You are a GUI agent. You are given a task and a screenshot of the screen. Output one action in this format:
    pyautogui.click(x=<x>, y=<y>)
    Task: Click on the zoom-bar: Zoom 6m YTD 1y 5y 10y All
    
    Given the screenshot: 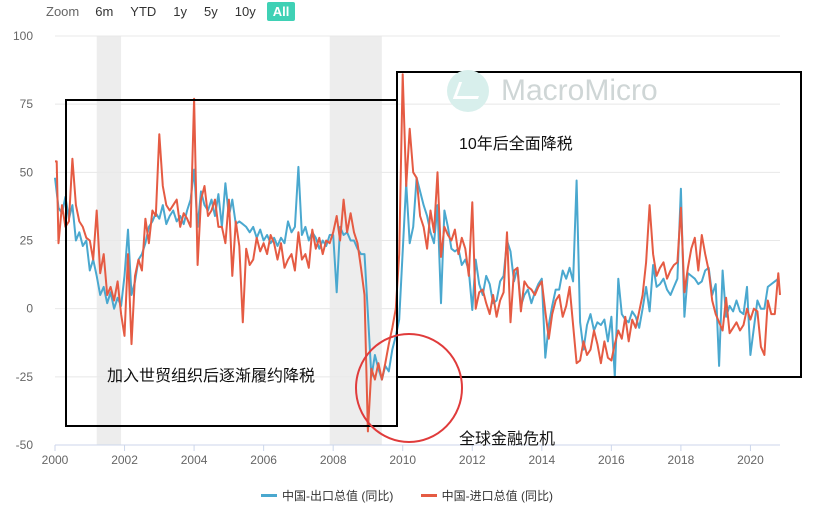 What is the action you would take?
    pyautogui.click(x=173, y=11)
    